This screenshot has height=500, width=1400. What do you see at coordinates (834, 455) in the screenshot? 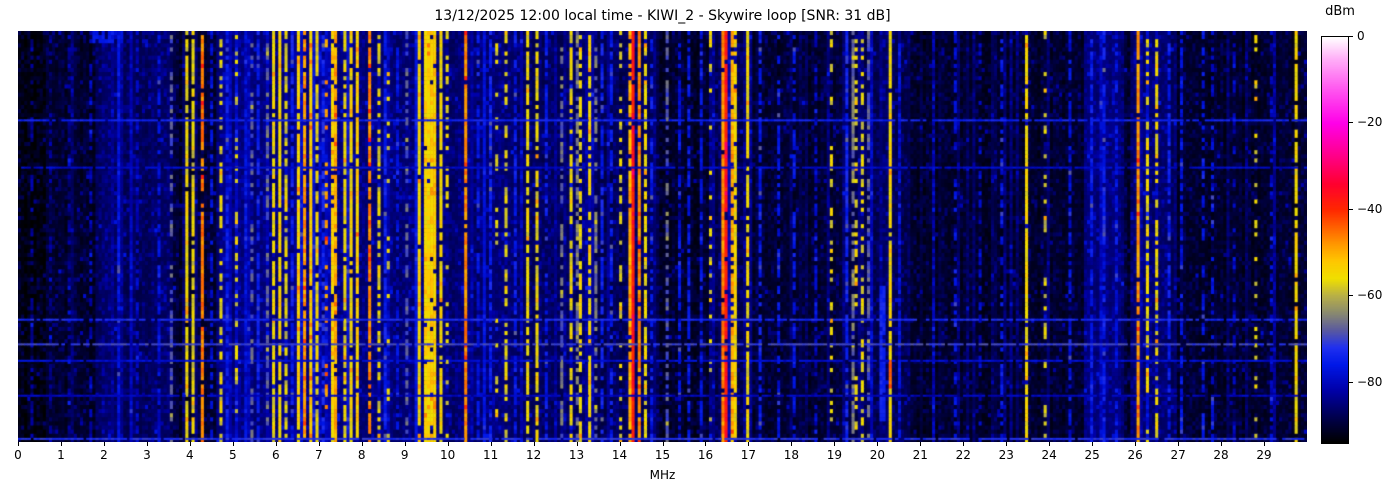
I see `x-tick-label: 19` at bounding box center [834, 455].